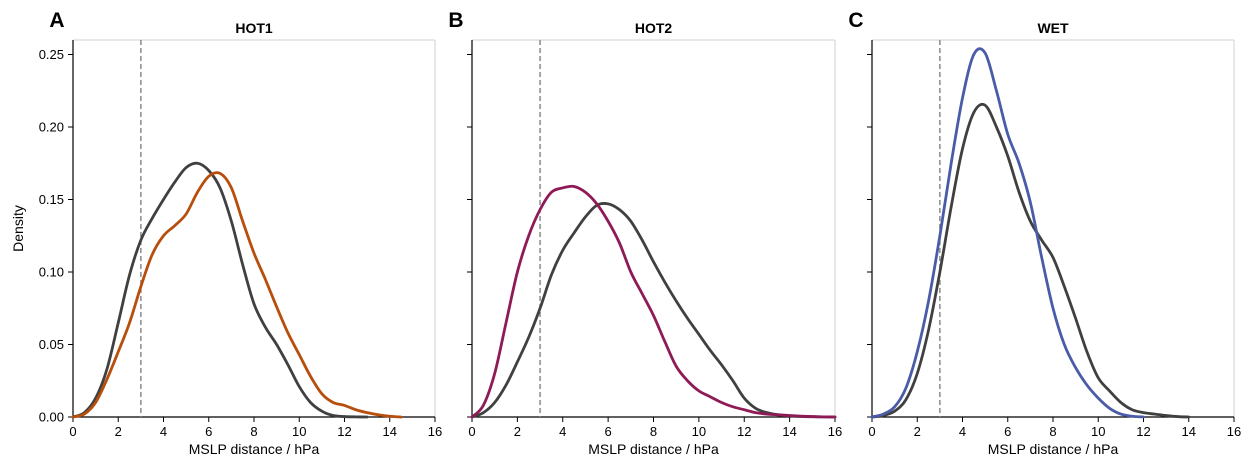 The width and height of the screenshot is (1253, 467). Describe the element at coordinates (1053, 28) in the screenshot. I see `panel-title: WET` at that location.